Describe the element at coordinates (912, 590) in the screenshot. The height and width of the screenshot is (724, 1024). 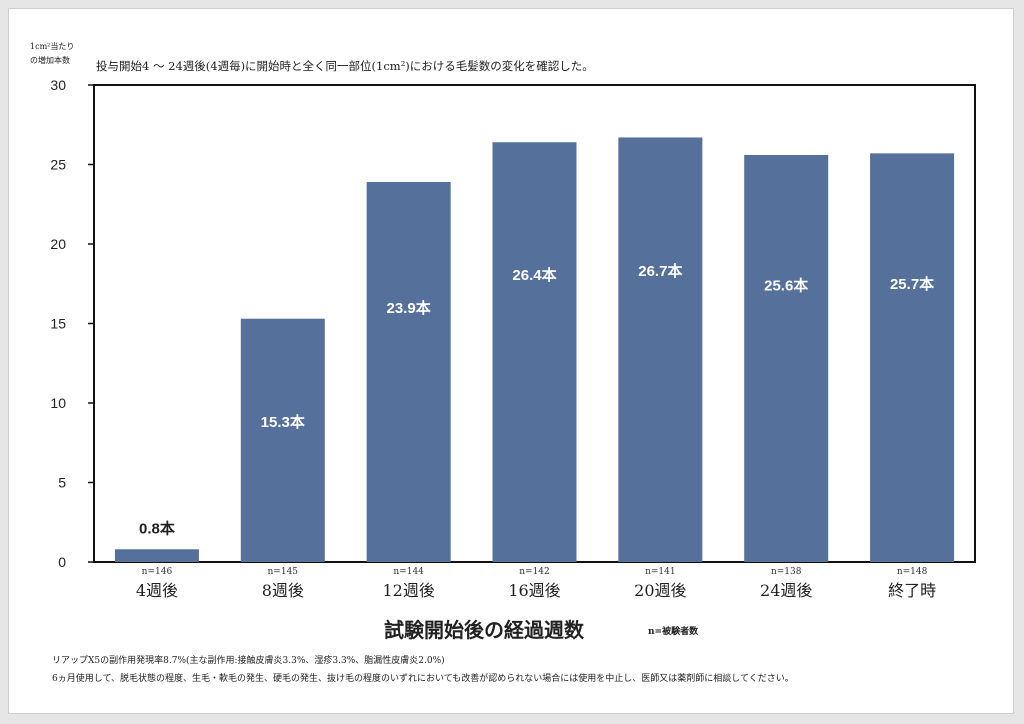
I see `x-category-label: 終了時` at that location.